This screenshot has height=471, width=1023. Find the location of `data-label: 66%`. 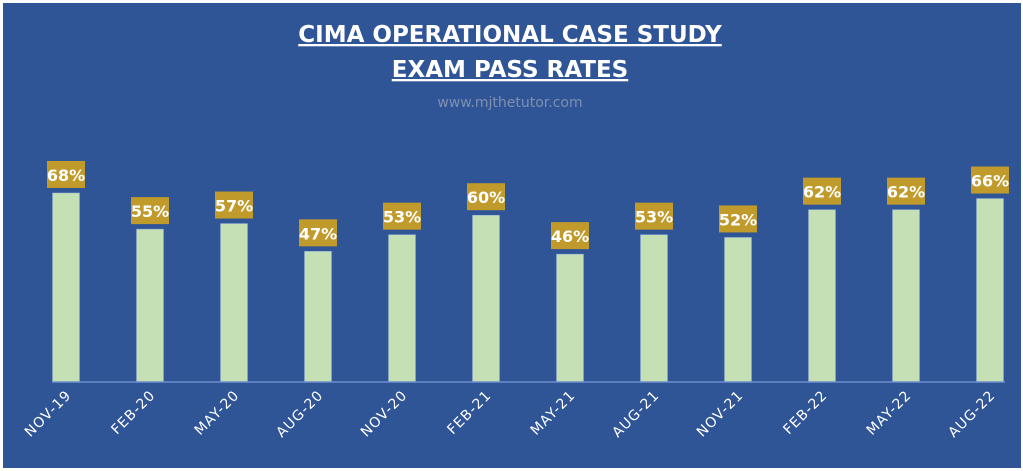

data-label: 66% is located at coordinates (990, 181).